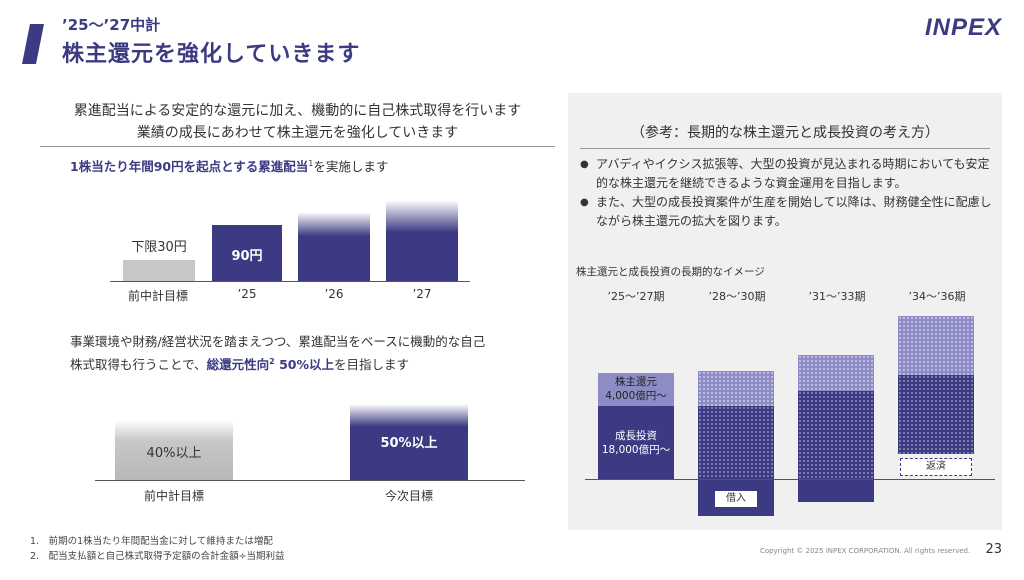 Image resolution: width=1024 pixels, height=580 pixels. What do you see at coordinates (836, 491) in the screenshot?
I see `p3-borrowing-block` at bounding box center [836, 491].